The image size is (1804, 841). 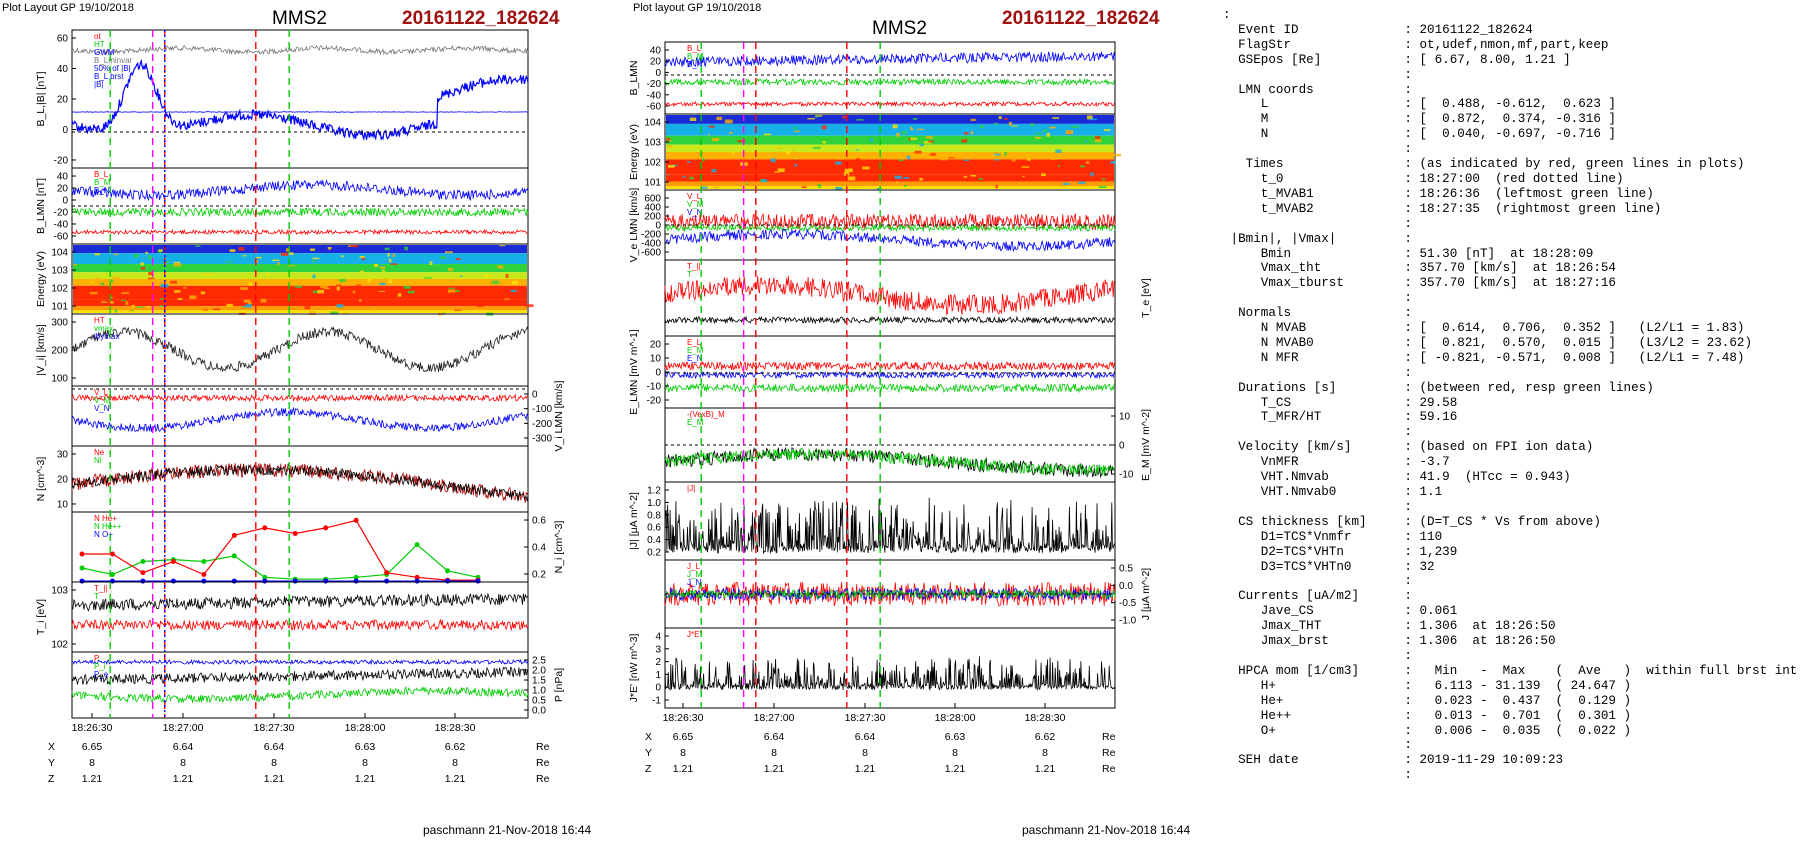 What do you see at coordinates (41, 206) in the screenshot?
I see `panel-ylabel: B_LMN [nT]` at bounding box center [41, 206].